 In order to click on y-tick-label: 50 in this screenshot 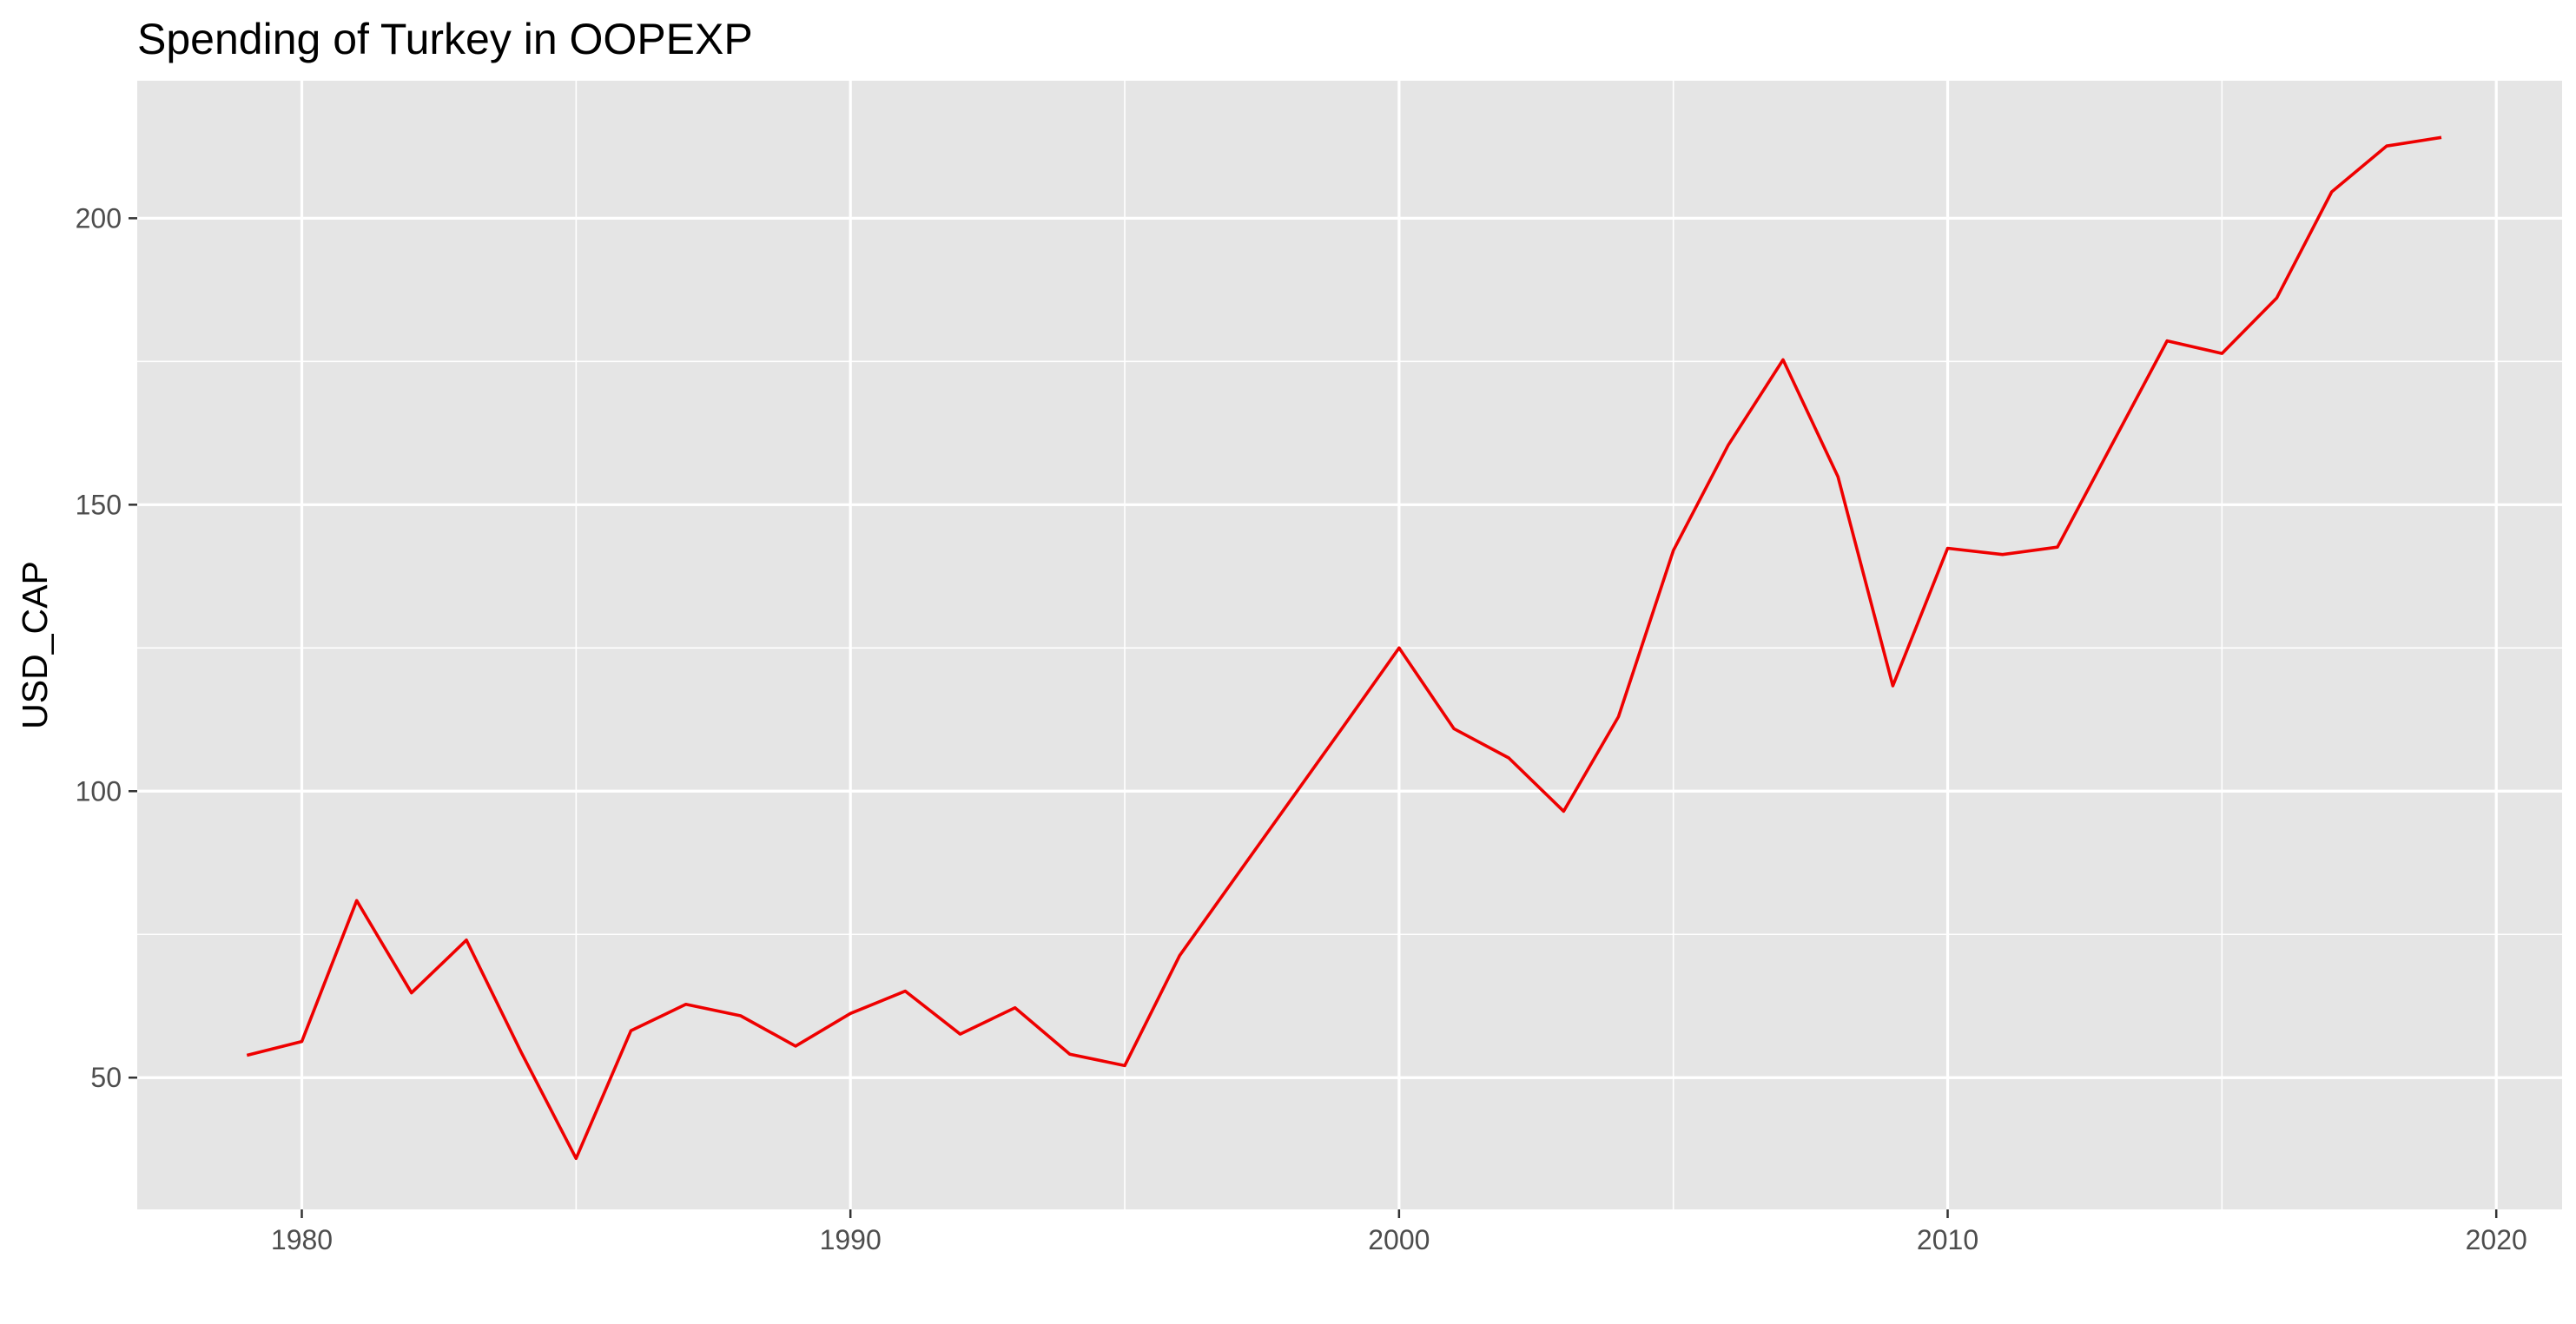, I will do `click(106, 1078)`.